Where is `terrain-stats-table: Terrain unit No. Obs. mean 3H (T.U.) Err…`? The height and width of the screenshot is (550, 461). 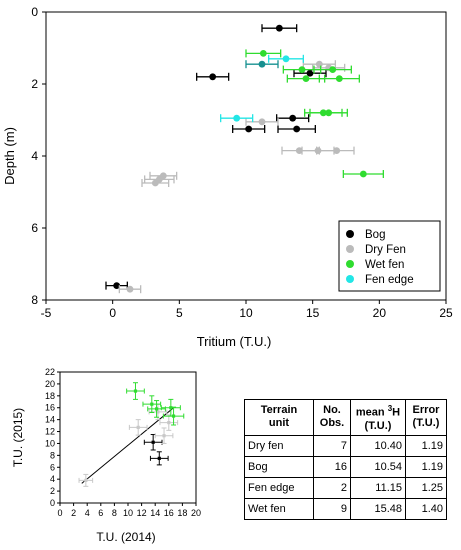
terrain-stats-table: Terrain unit No. Obs. mean 3H (T.U.) Err… is located at coordinates (345, 459).